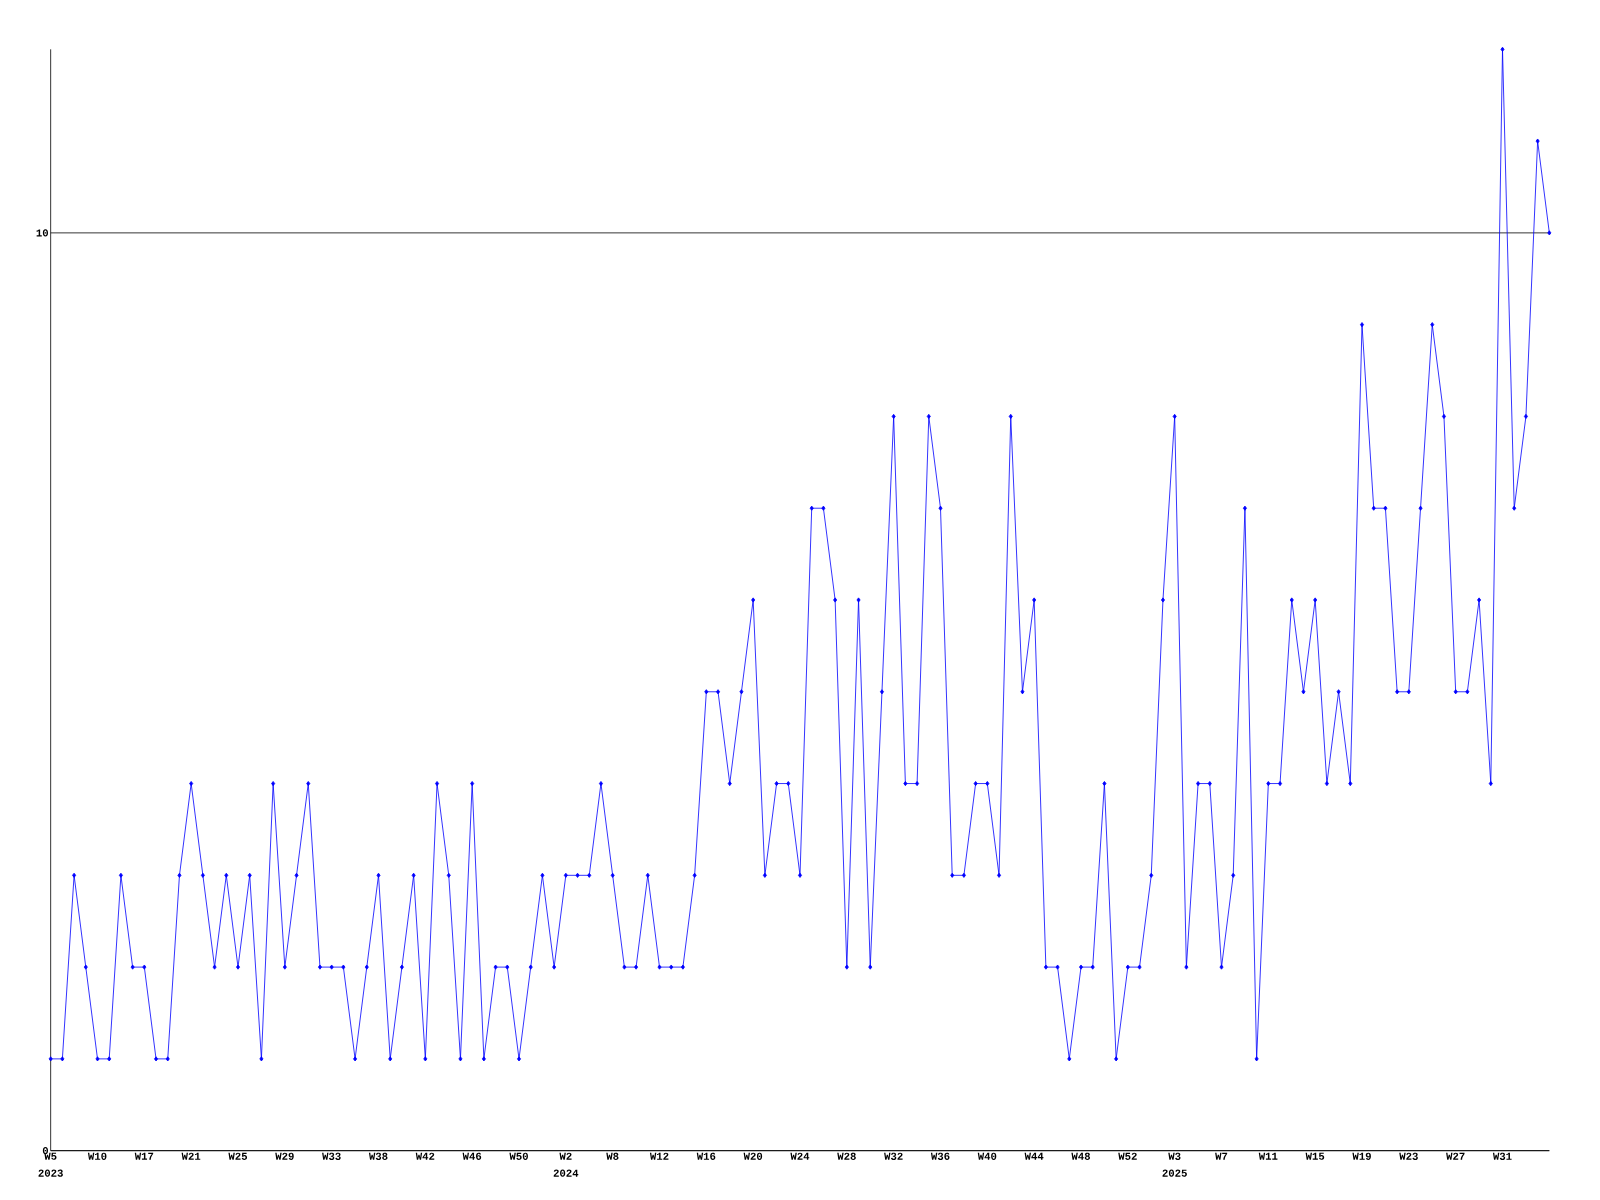 The width and height of the screenshot is (1600, 1200). I want to click on x-tick-label: W23, so click(1408, 1156).